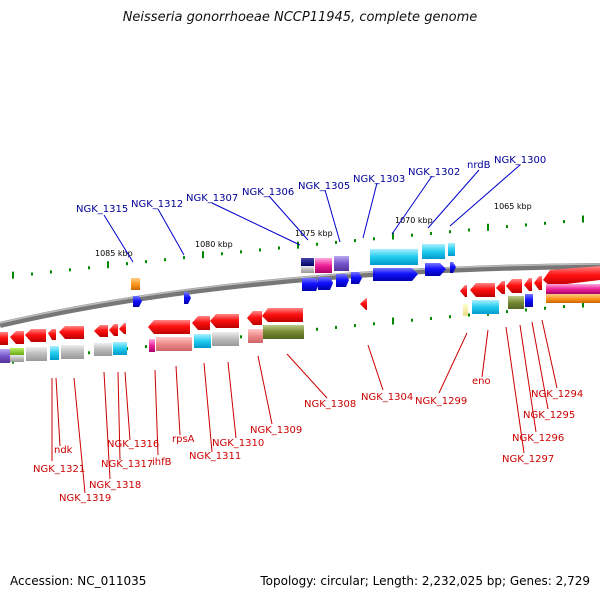 The height and width of the screenshot is (600, 600). Describe the element at coordinates (162, 462) in the screenshot. I see `gene-label: ihfB` at that location.